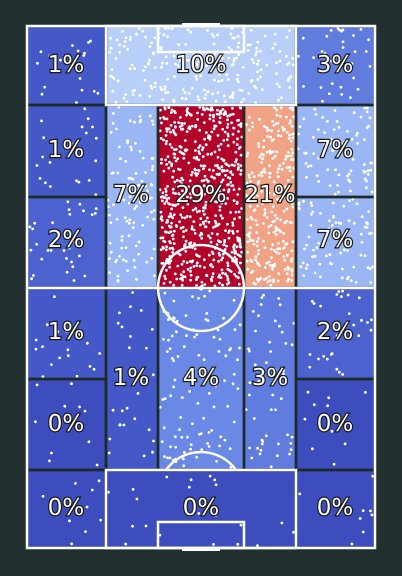 The width and height of the screenshot is (402, 576). I want to click on zone-label-band2-left: 1%, so click(66, 150).